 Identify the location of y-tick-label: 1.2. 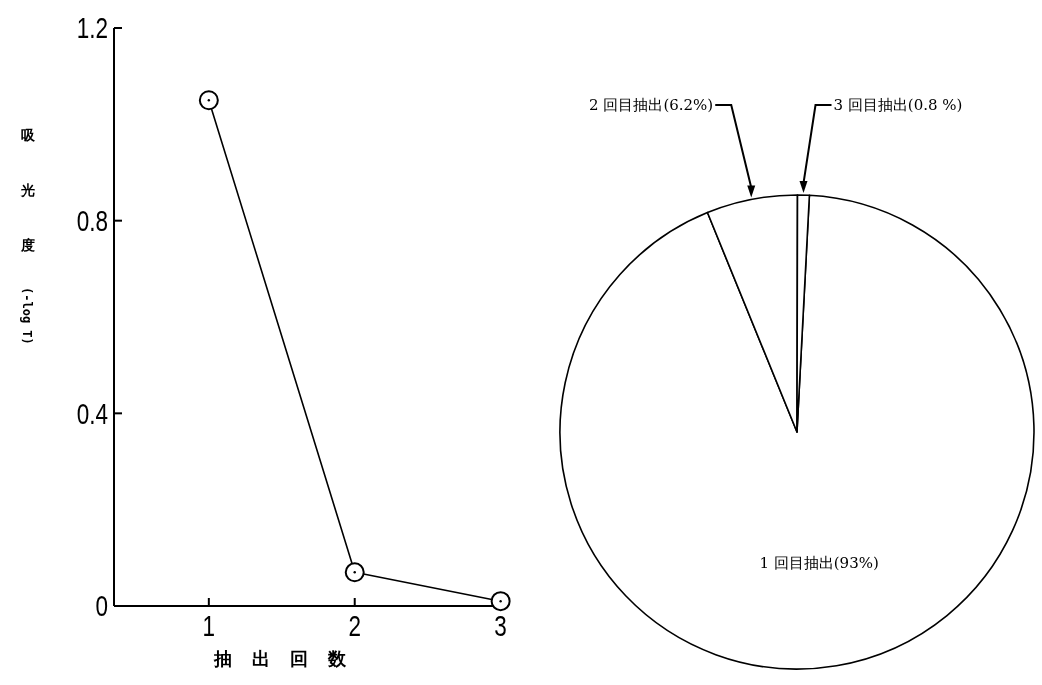
(92, 28).